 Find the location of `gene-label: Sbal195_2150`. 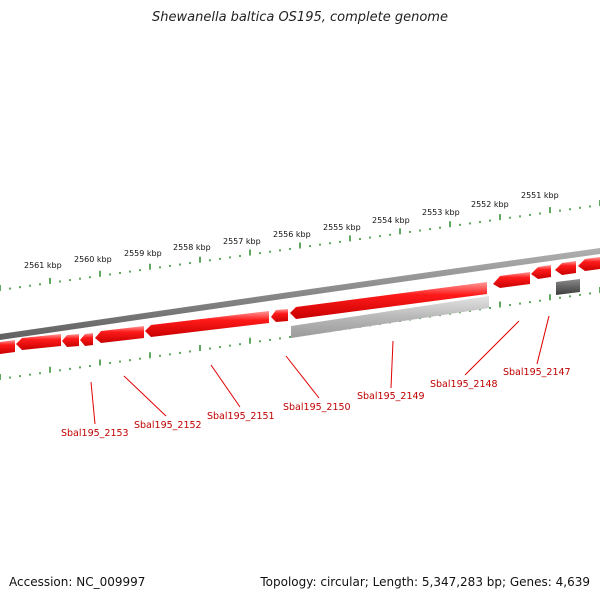

gene-label: Sbal195_2150 is located at coordinates (317, 407).